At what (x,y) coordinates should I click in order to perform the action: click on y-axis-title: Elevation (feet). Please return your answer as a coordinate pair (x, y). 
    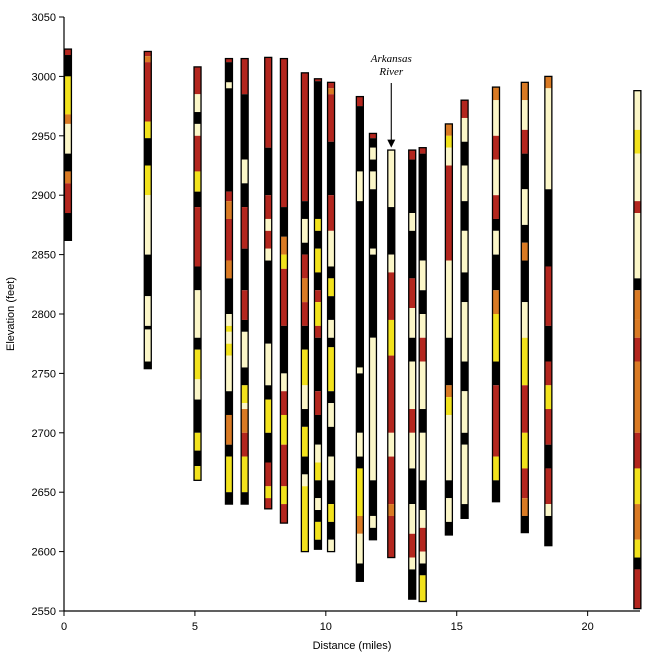
    Looking at the image, I should click on (11, 314).